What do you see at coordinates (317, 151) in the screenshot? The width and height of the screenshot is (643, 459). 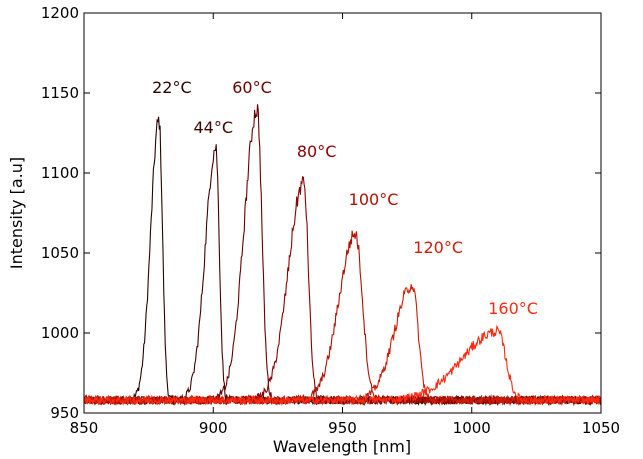 I see `series-label-4: 80°C` at bounding box center [317, 151].